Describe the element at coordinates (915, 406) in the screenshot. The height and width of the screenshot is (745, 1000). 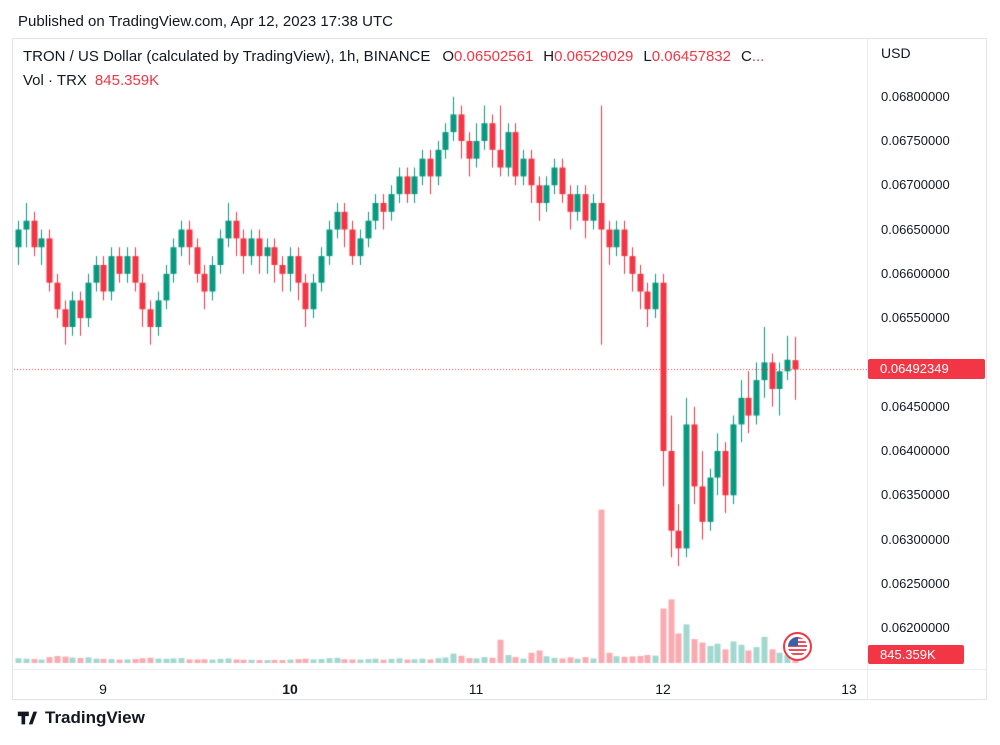
I see `price-tick-label: 0.06450000` at that location.